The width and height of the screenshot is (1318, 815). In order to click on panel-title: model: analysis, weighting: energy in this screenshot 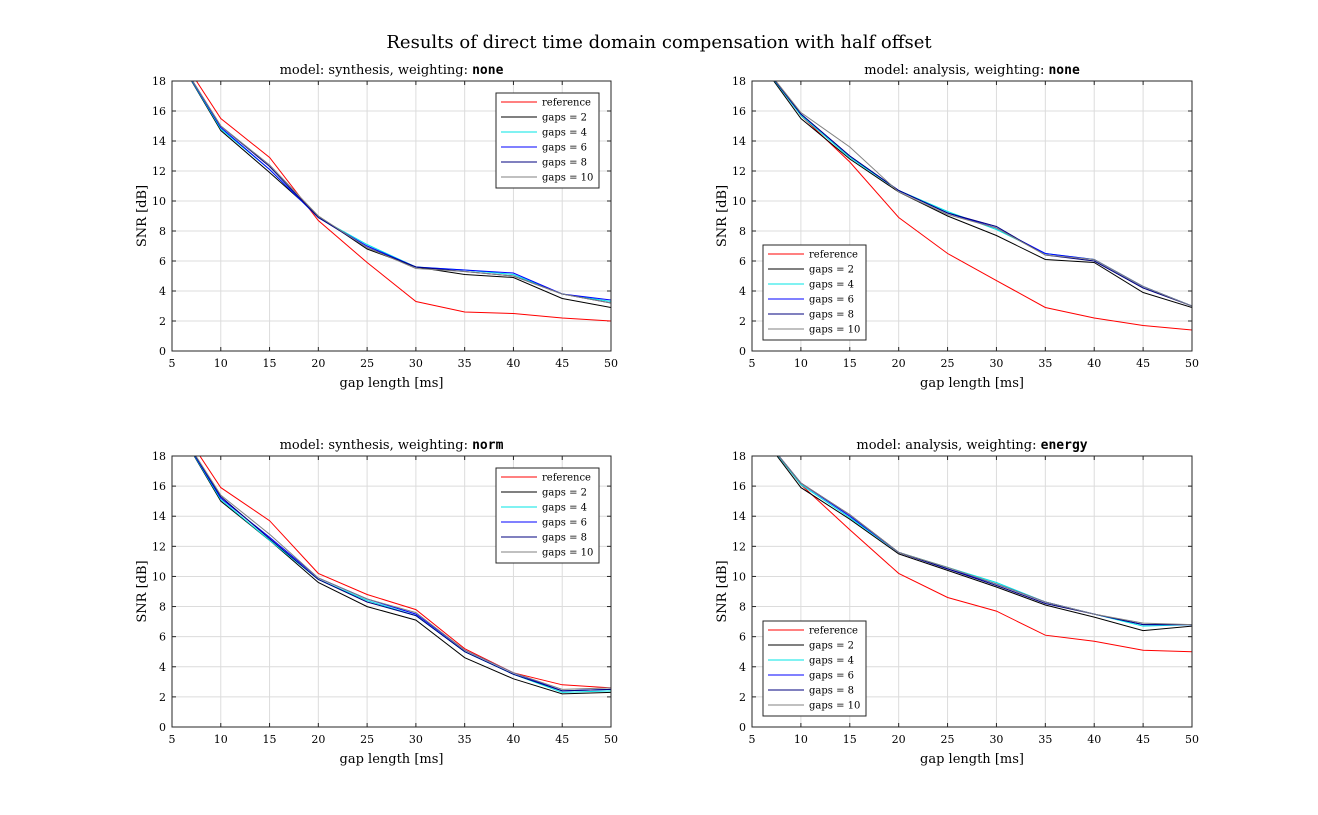, I will do `click(971, 445)`.